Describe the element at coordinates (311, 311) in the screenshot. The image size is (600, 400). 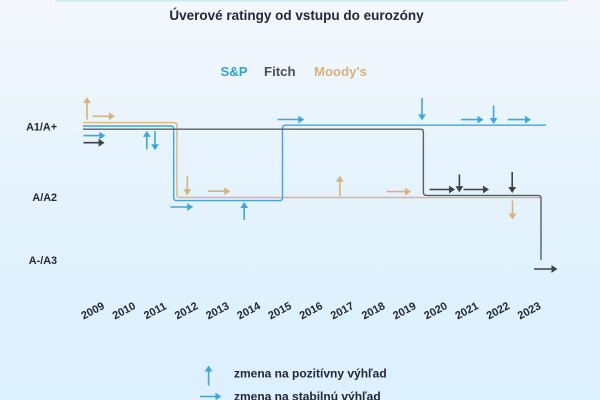
I see `svg-text: 2016` at that location.